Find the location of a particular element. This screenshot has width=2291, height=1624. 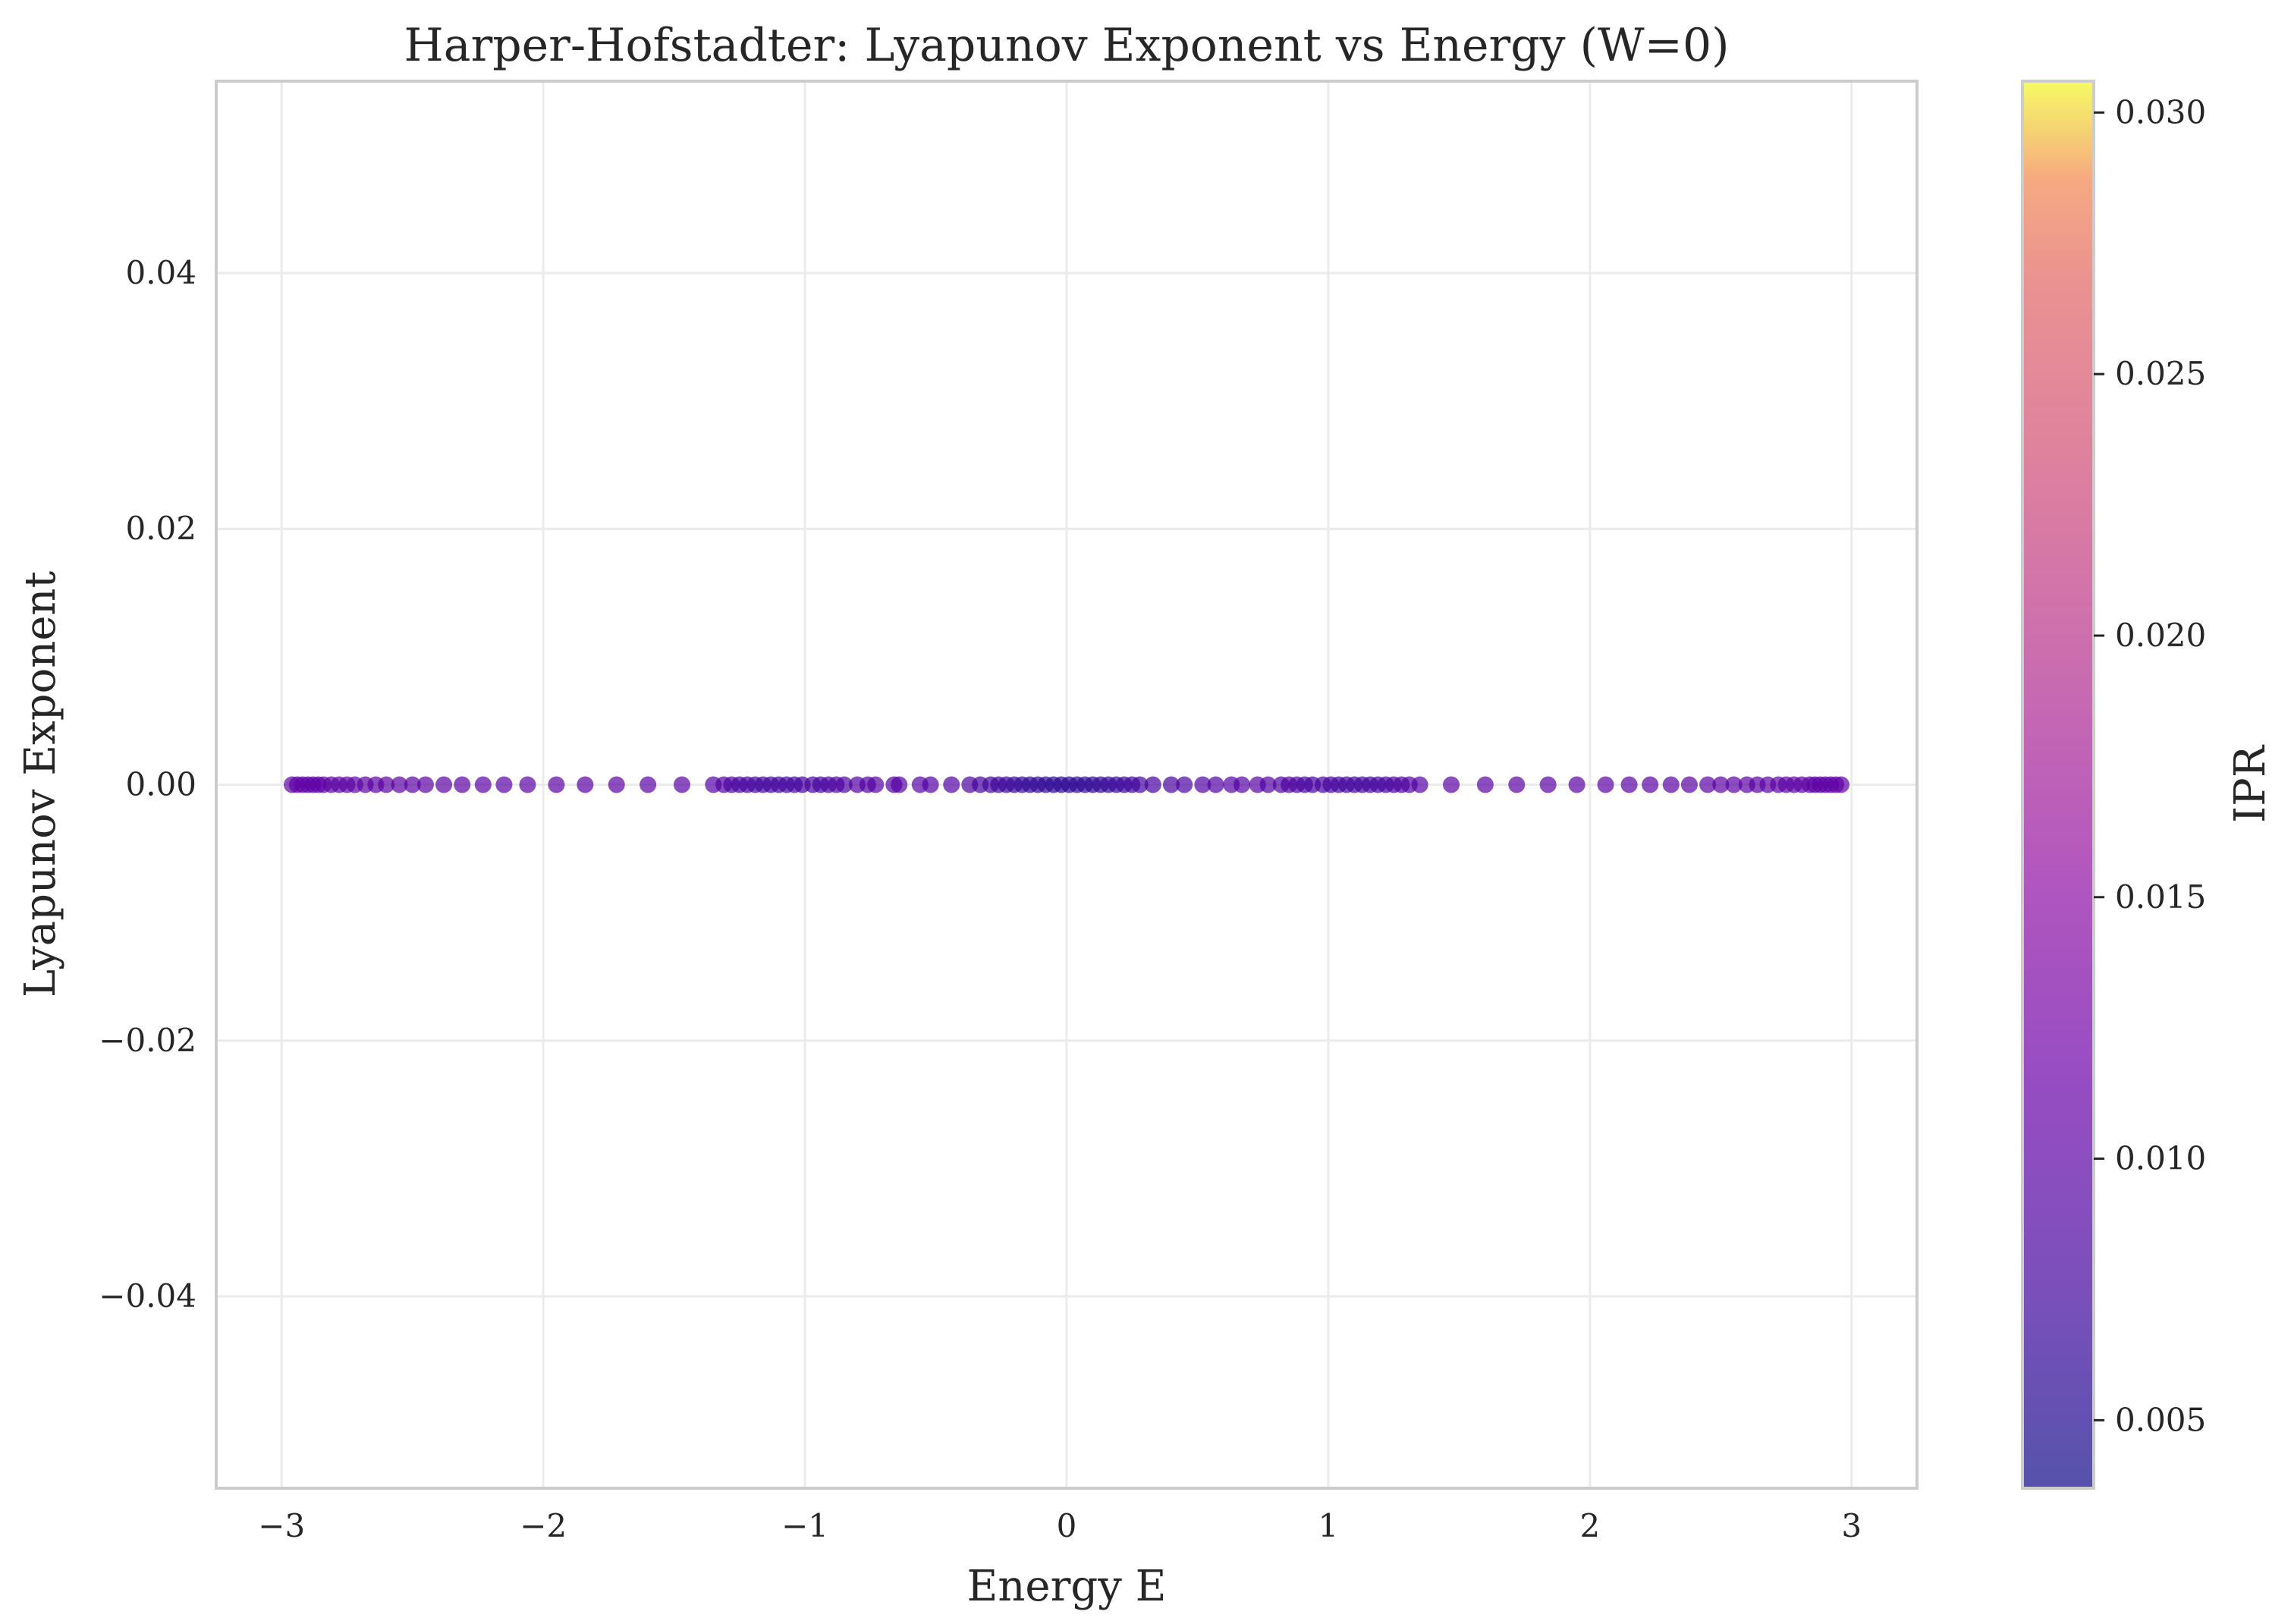

x-axis-ticks: −3 −2 −1 0 1 2 3 is located at coordinates (1060, 1525).